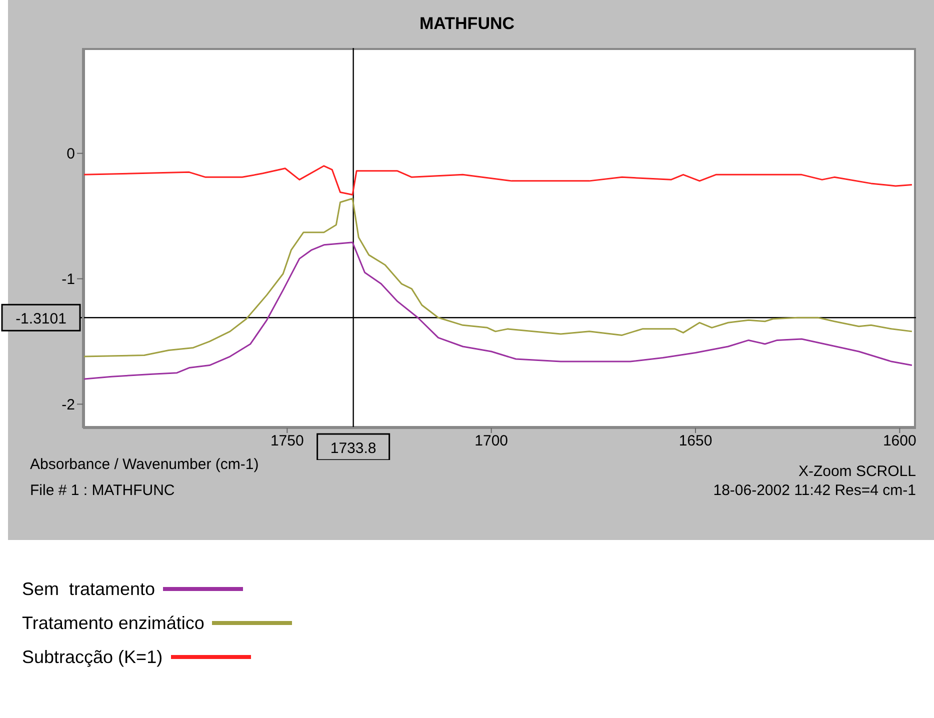 This screenshot has width=934, height=718. What do you see at coordinates (102, 490) in the screenshot?
I see `text: File # 1 : MATHFUNC` at bounding box center [102, 490].